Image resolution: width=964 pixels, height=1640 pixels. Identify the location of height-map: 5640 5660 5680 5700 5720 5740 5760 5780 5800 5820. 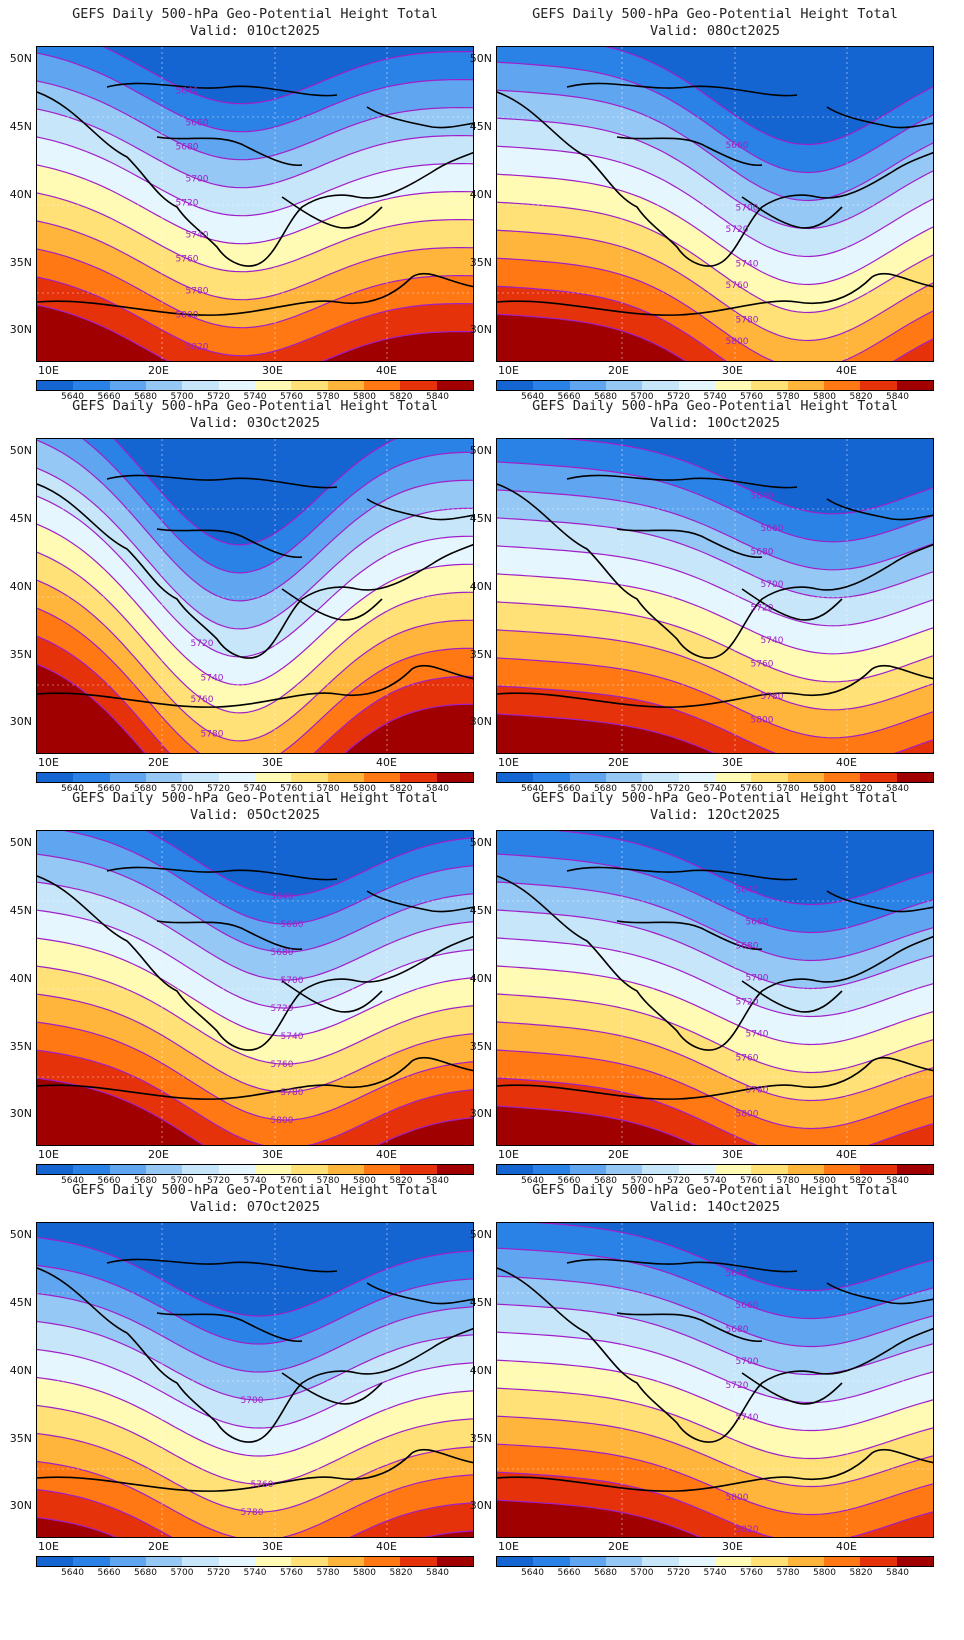
(255, 204).